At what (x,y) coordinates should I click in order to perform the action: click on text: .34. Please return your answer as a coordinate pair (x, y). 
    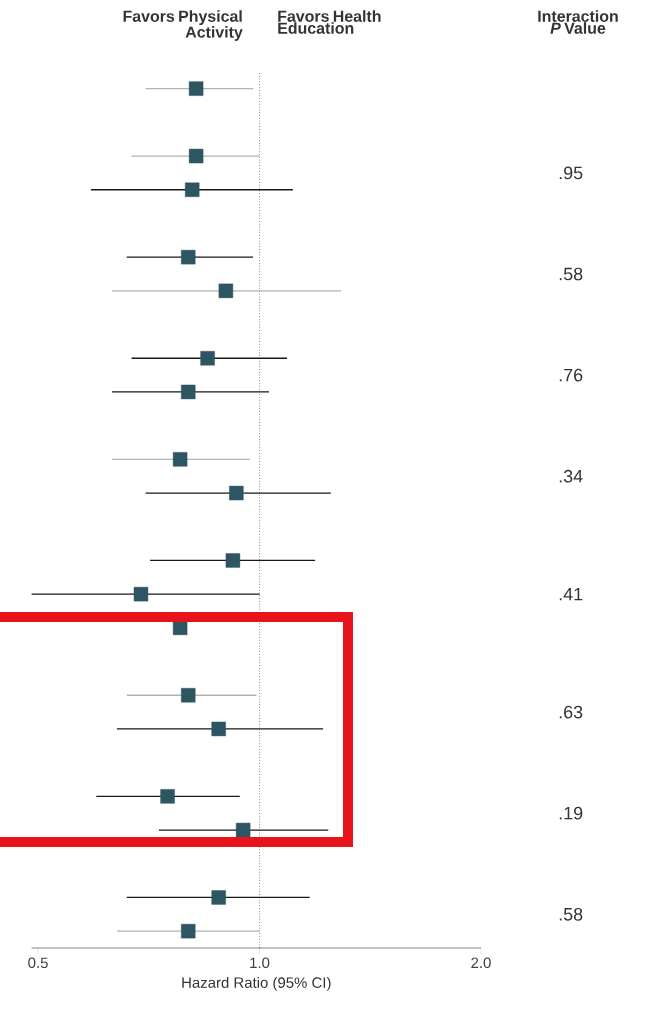
    Looking at the image, I should click on (571, 476).